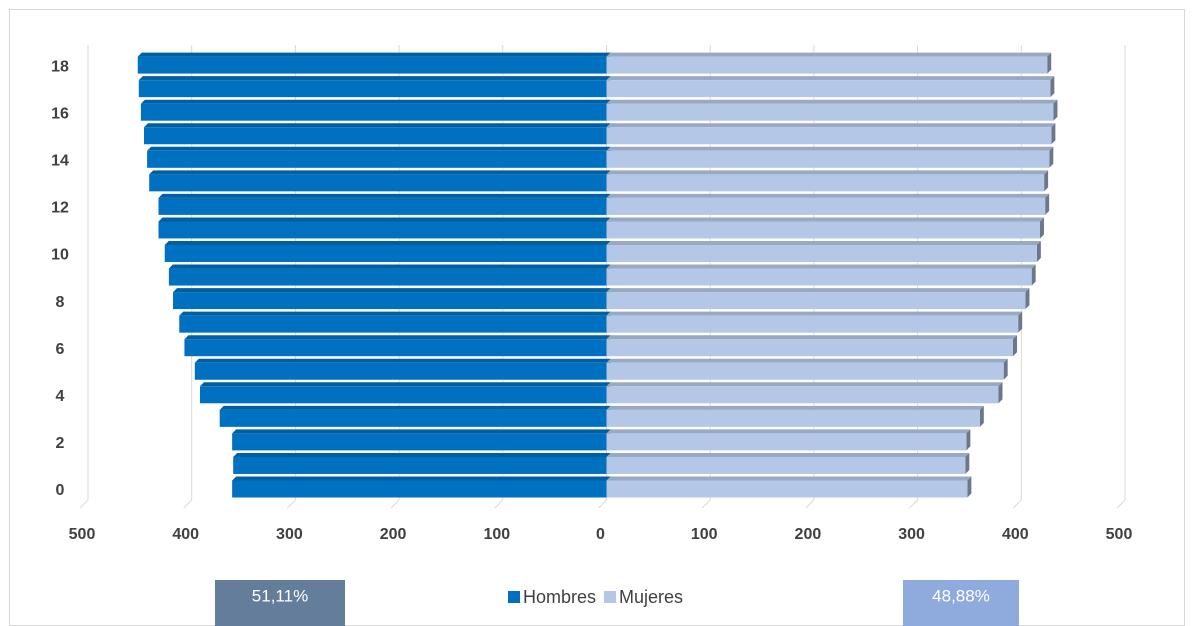 This screenshot has height=626, width=1194. Describe the element at coordinates (60, 255) in the screenshot. I see `y-tick-label: 10` at that location.